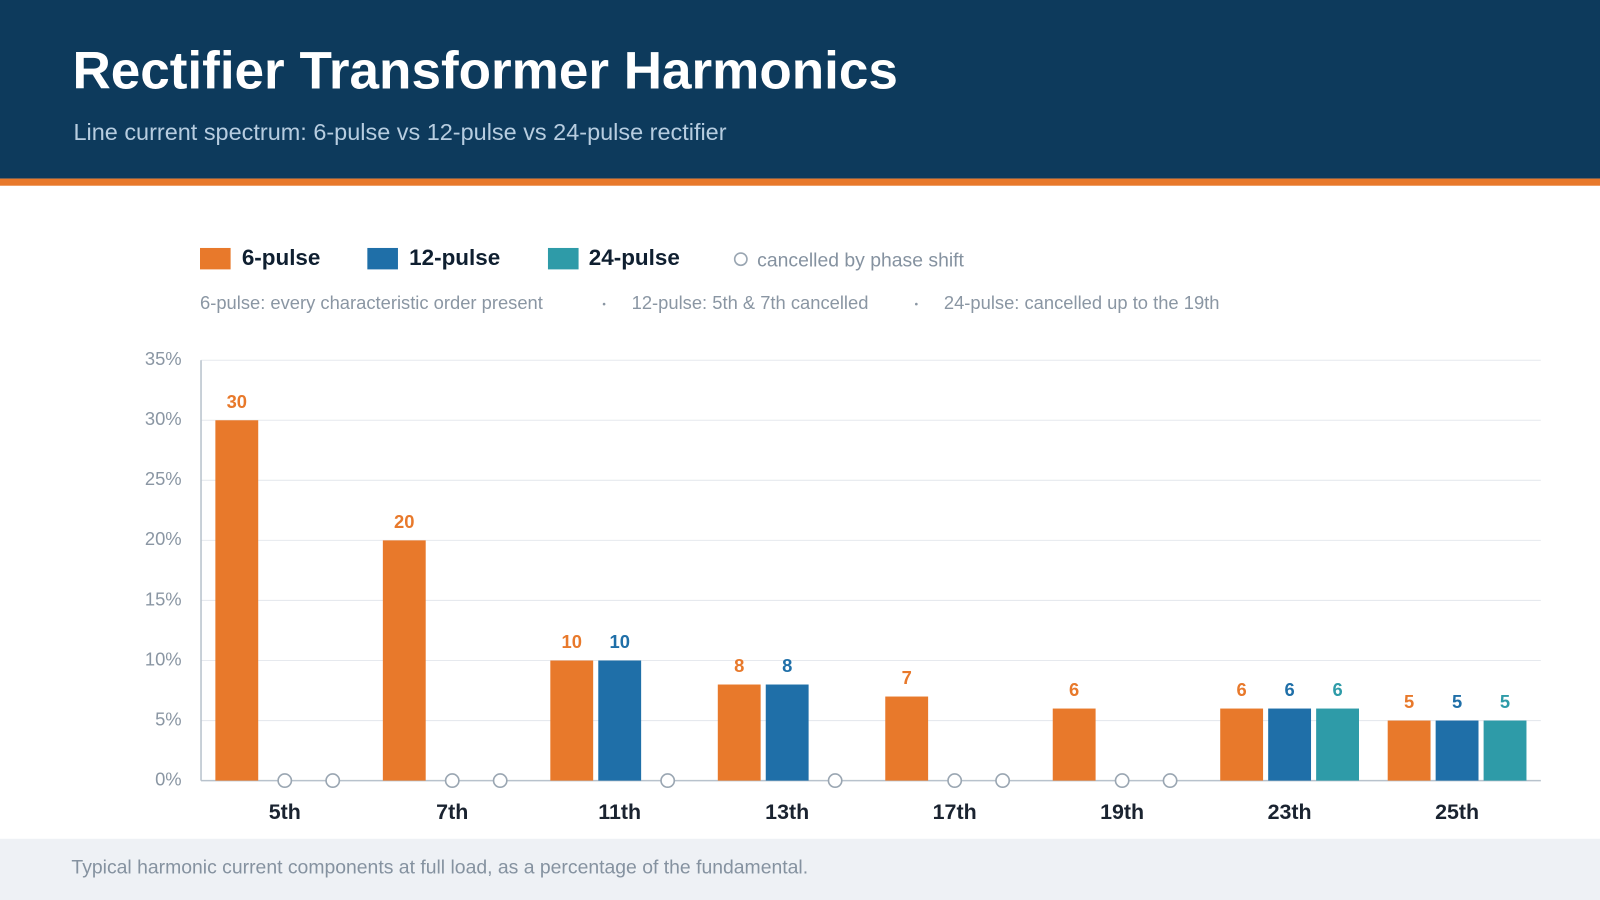 The image size is (1600, 900). Describe the element at coordinates (860, 260) in the screenshot. I see `cancelled-legend-label: cancelled by phase shift` at that location.